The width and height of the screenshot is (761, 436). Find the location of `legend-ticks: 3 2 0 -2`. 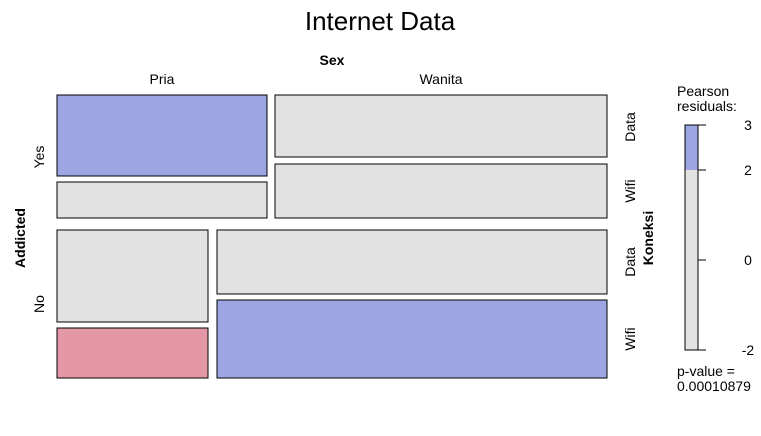

legend-ticks: 3 2 0 -2 is located at coordinates (726, 237).